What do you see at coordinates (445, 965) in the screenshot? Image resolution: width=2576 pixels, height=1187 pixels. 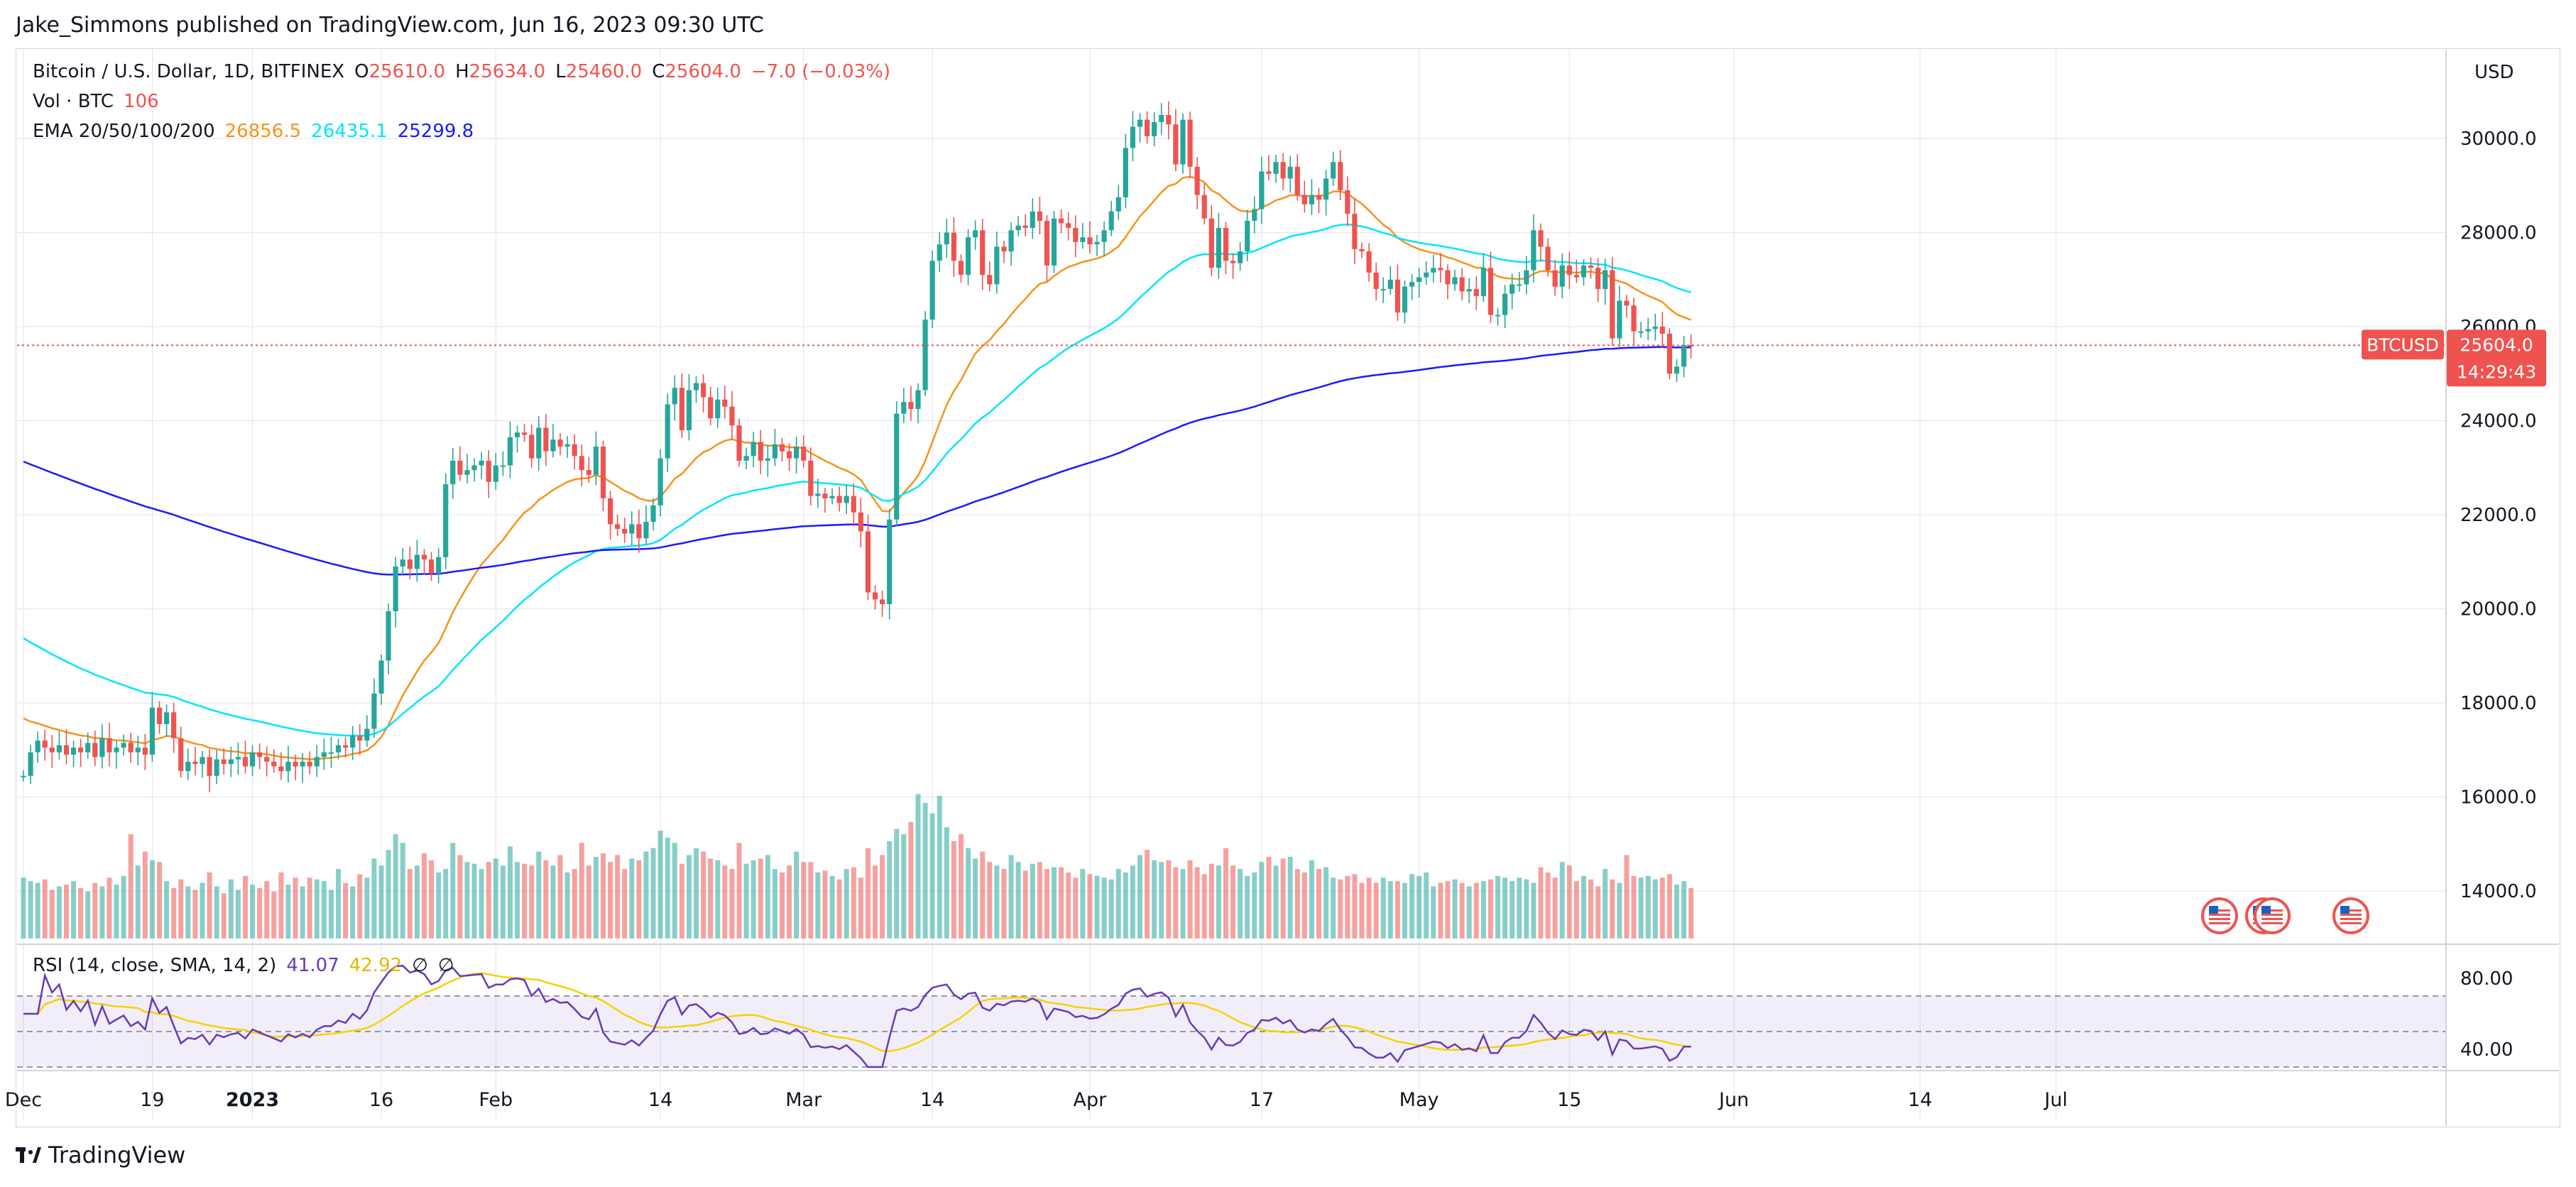 I see `visibility-icon-2: ∅` at bounding box center [445, 965].